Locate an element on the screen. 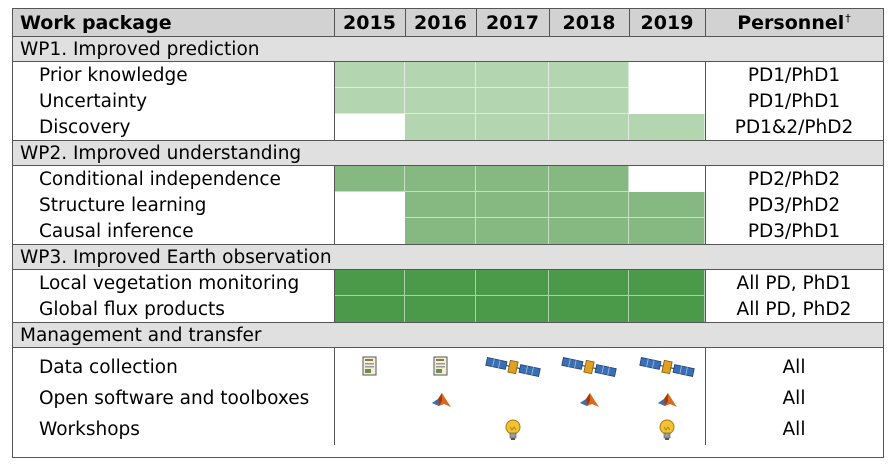 The height and width of the screenshot is (464, 894). table-row: Structure learning PD3/PhD2 is located at coordinates (448, 205).